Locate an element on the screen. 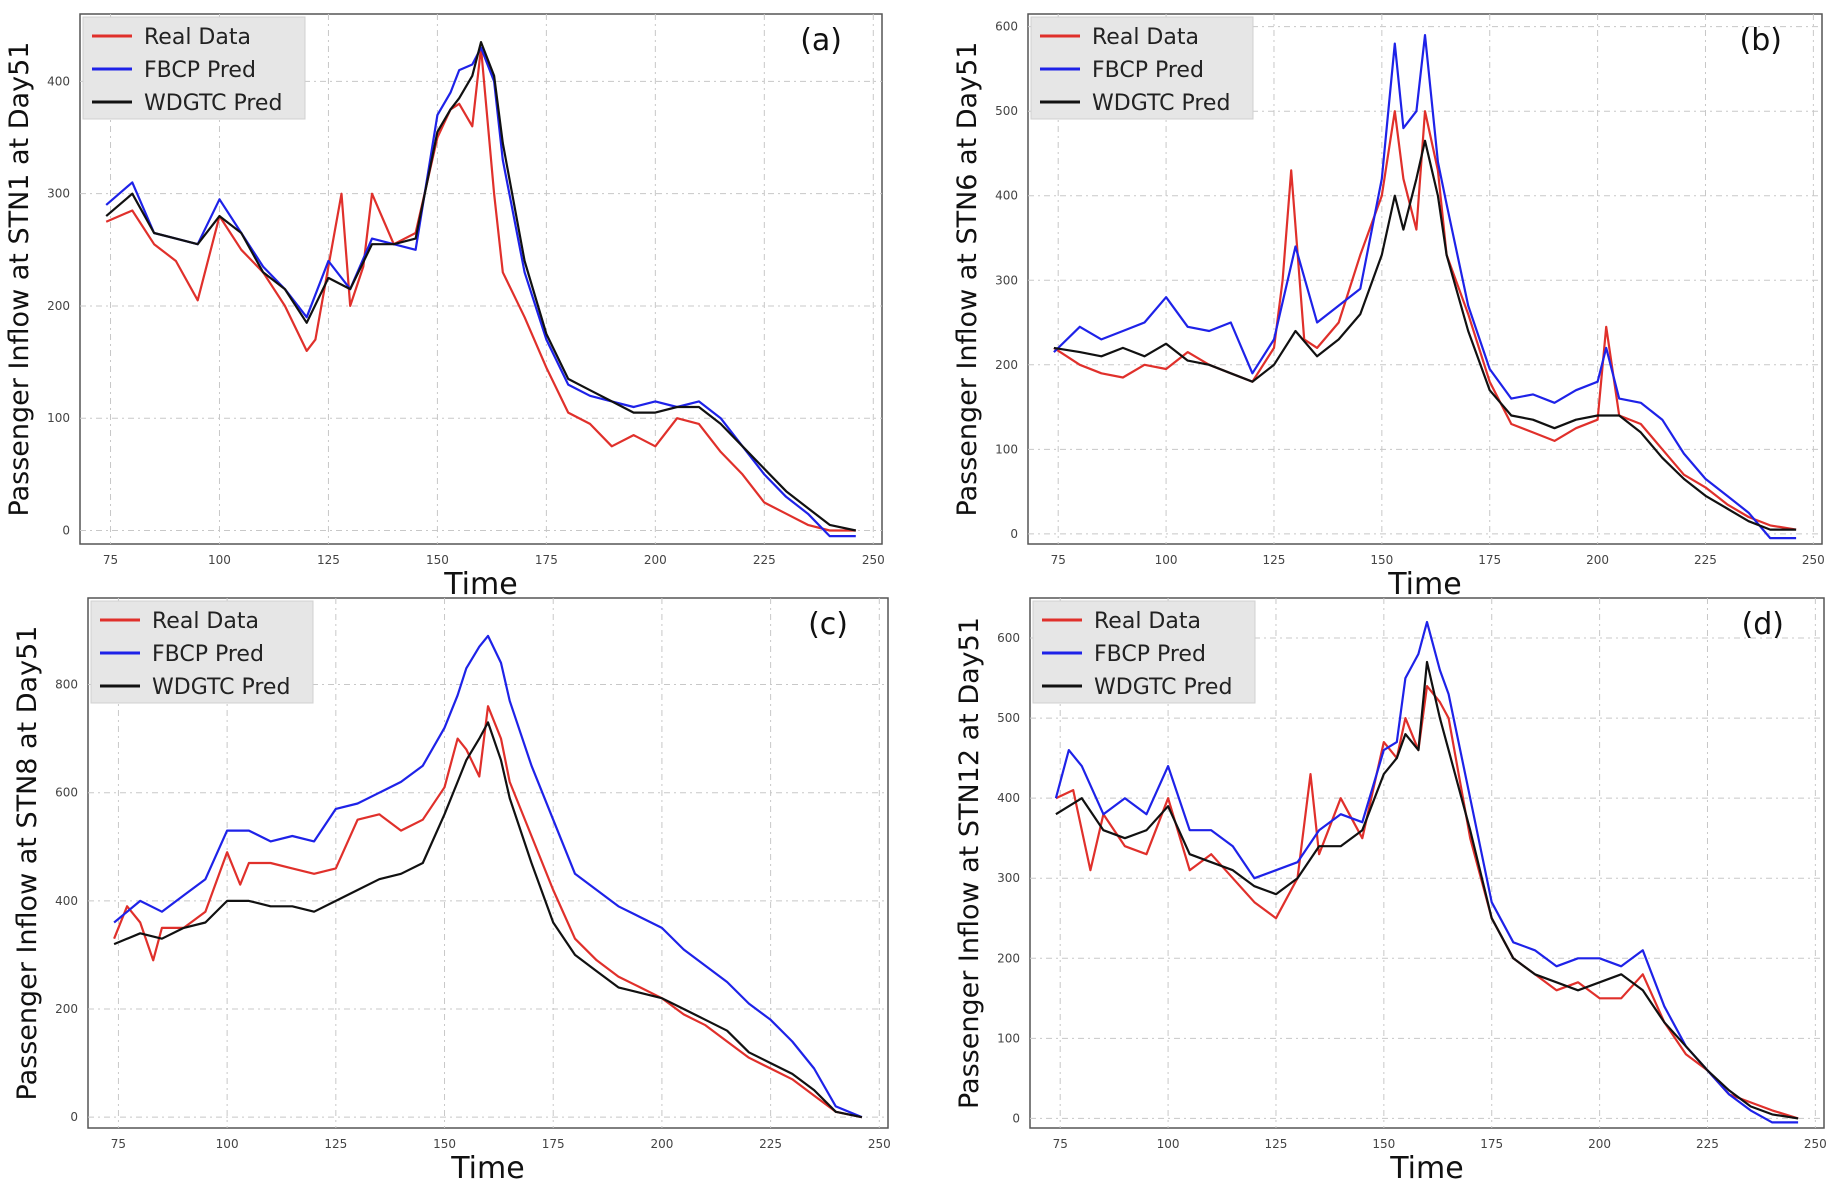 This screenshot has height=1186, width=1848. y-axis-title: Passenger Inflow at STN6 at Day51 is located at coordinates (967, 279).